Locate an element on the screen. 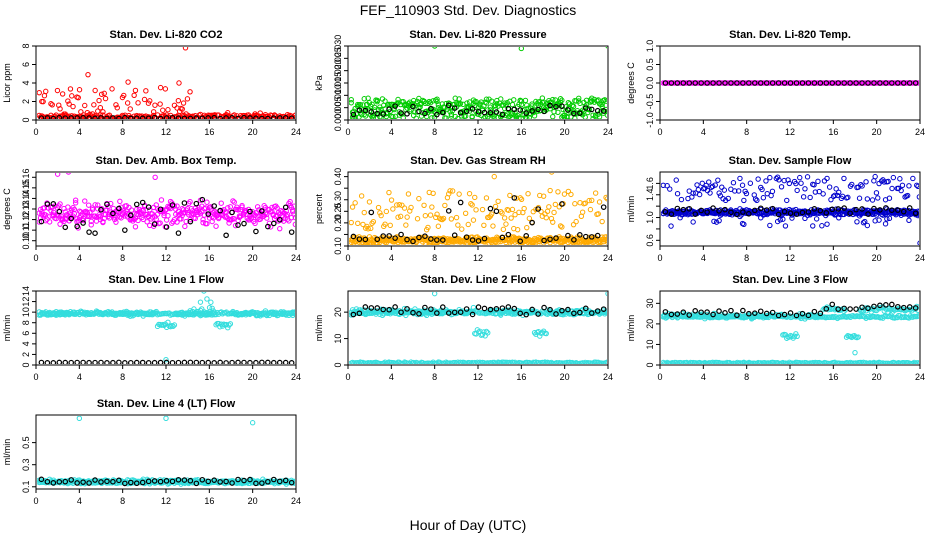 The image size is (936, 540). y-tick-label: 2 is located at coordinates (26, 354).